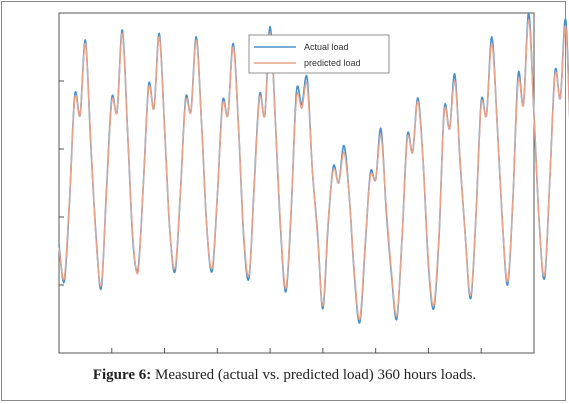  What do you see at coordinates (326, 47) in the screenshot?
I see `legend-label-actual: Actual load` at bounding box center [326, 47].